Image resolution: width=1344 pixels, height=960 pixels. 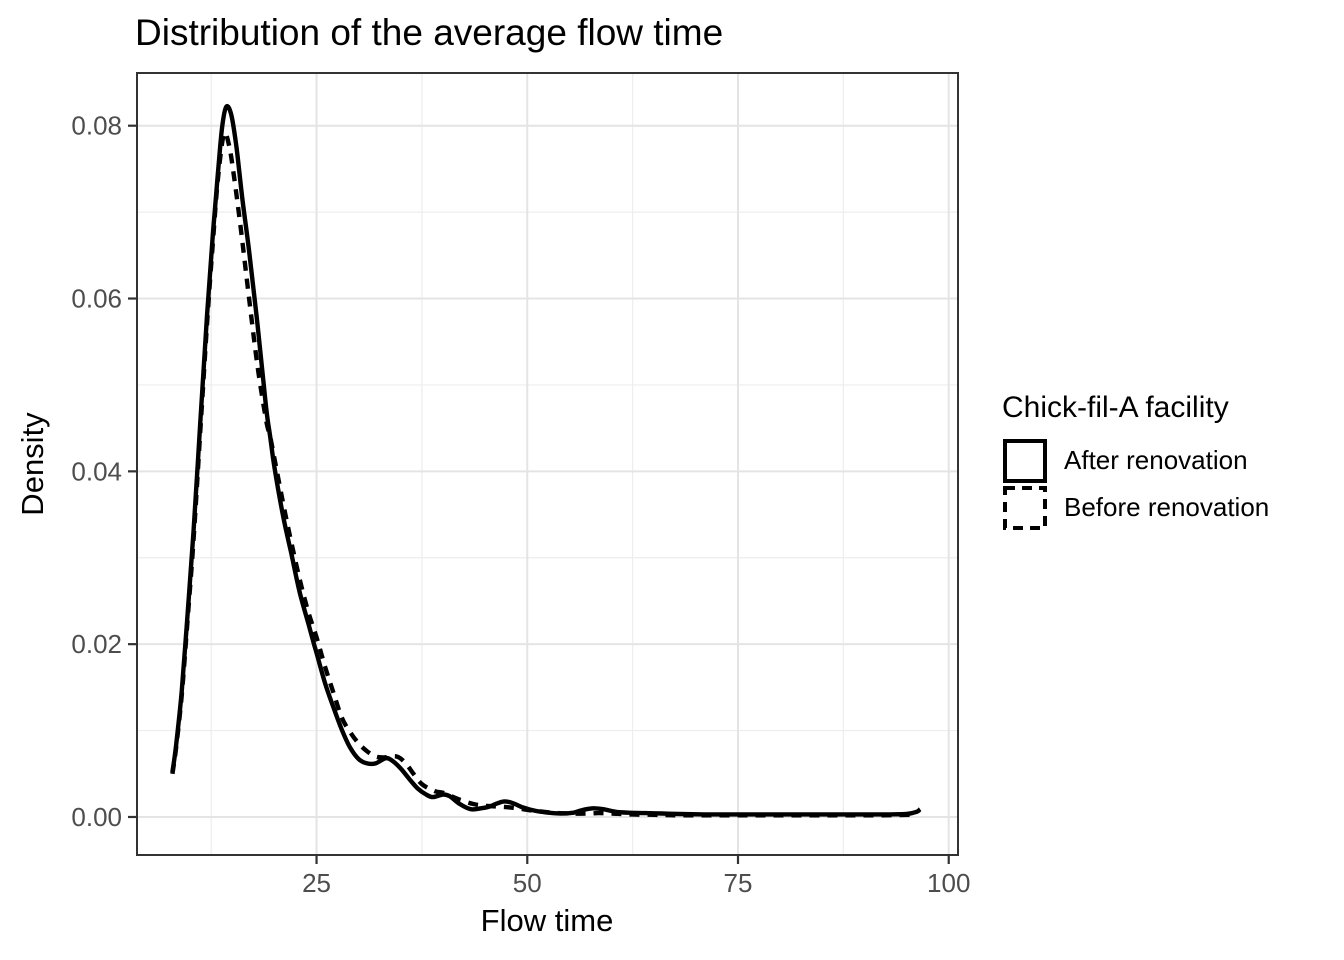 What do you see at coordinates (1167, 507) in the screenshot?
I see `legend-label: Before renovation` at bounding box center [1167, 507].